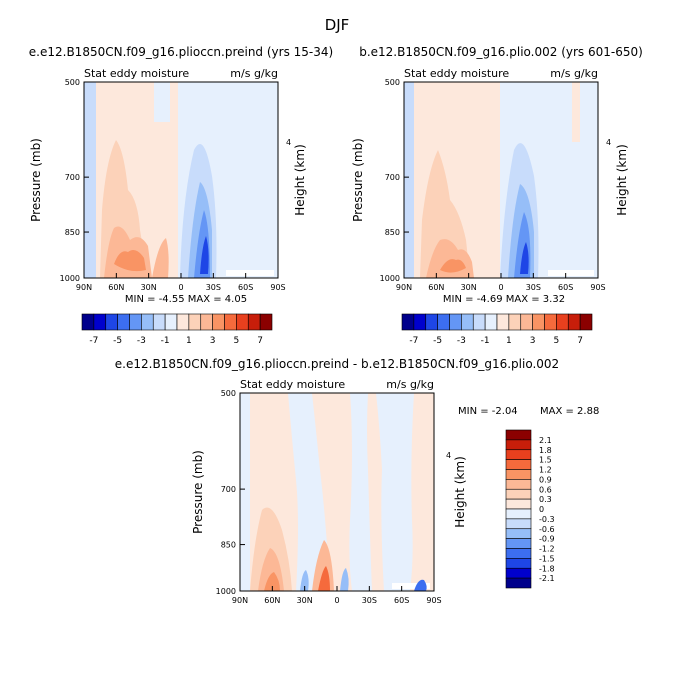  Describe the element at coordinates (395, 492) in the screenshot. I see `fill-neg-c` at that location.